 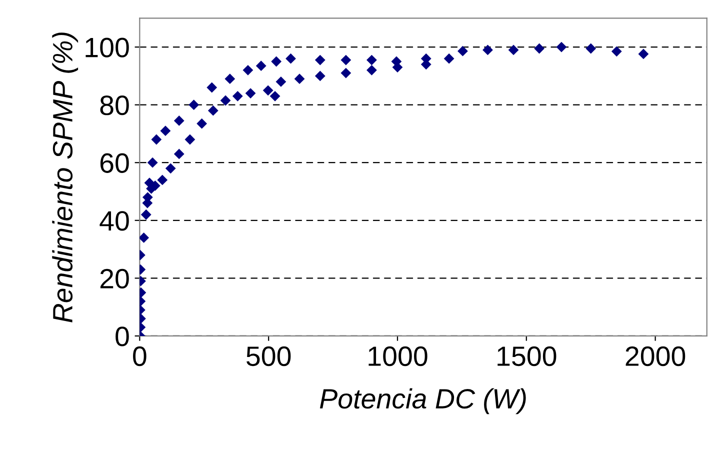 What do you see at coordinates (656, 356) in the screenshot?
I see `x-tick-label: 2000` at bounding box center [656, 356].